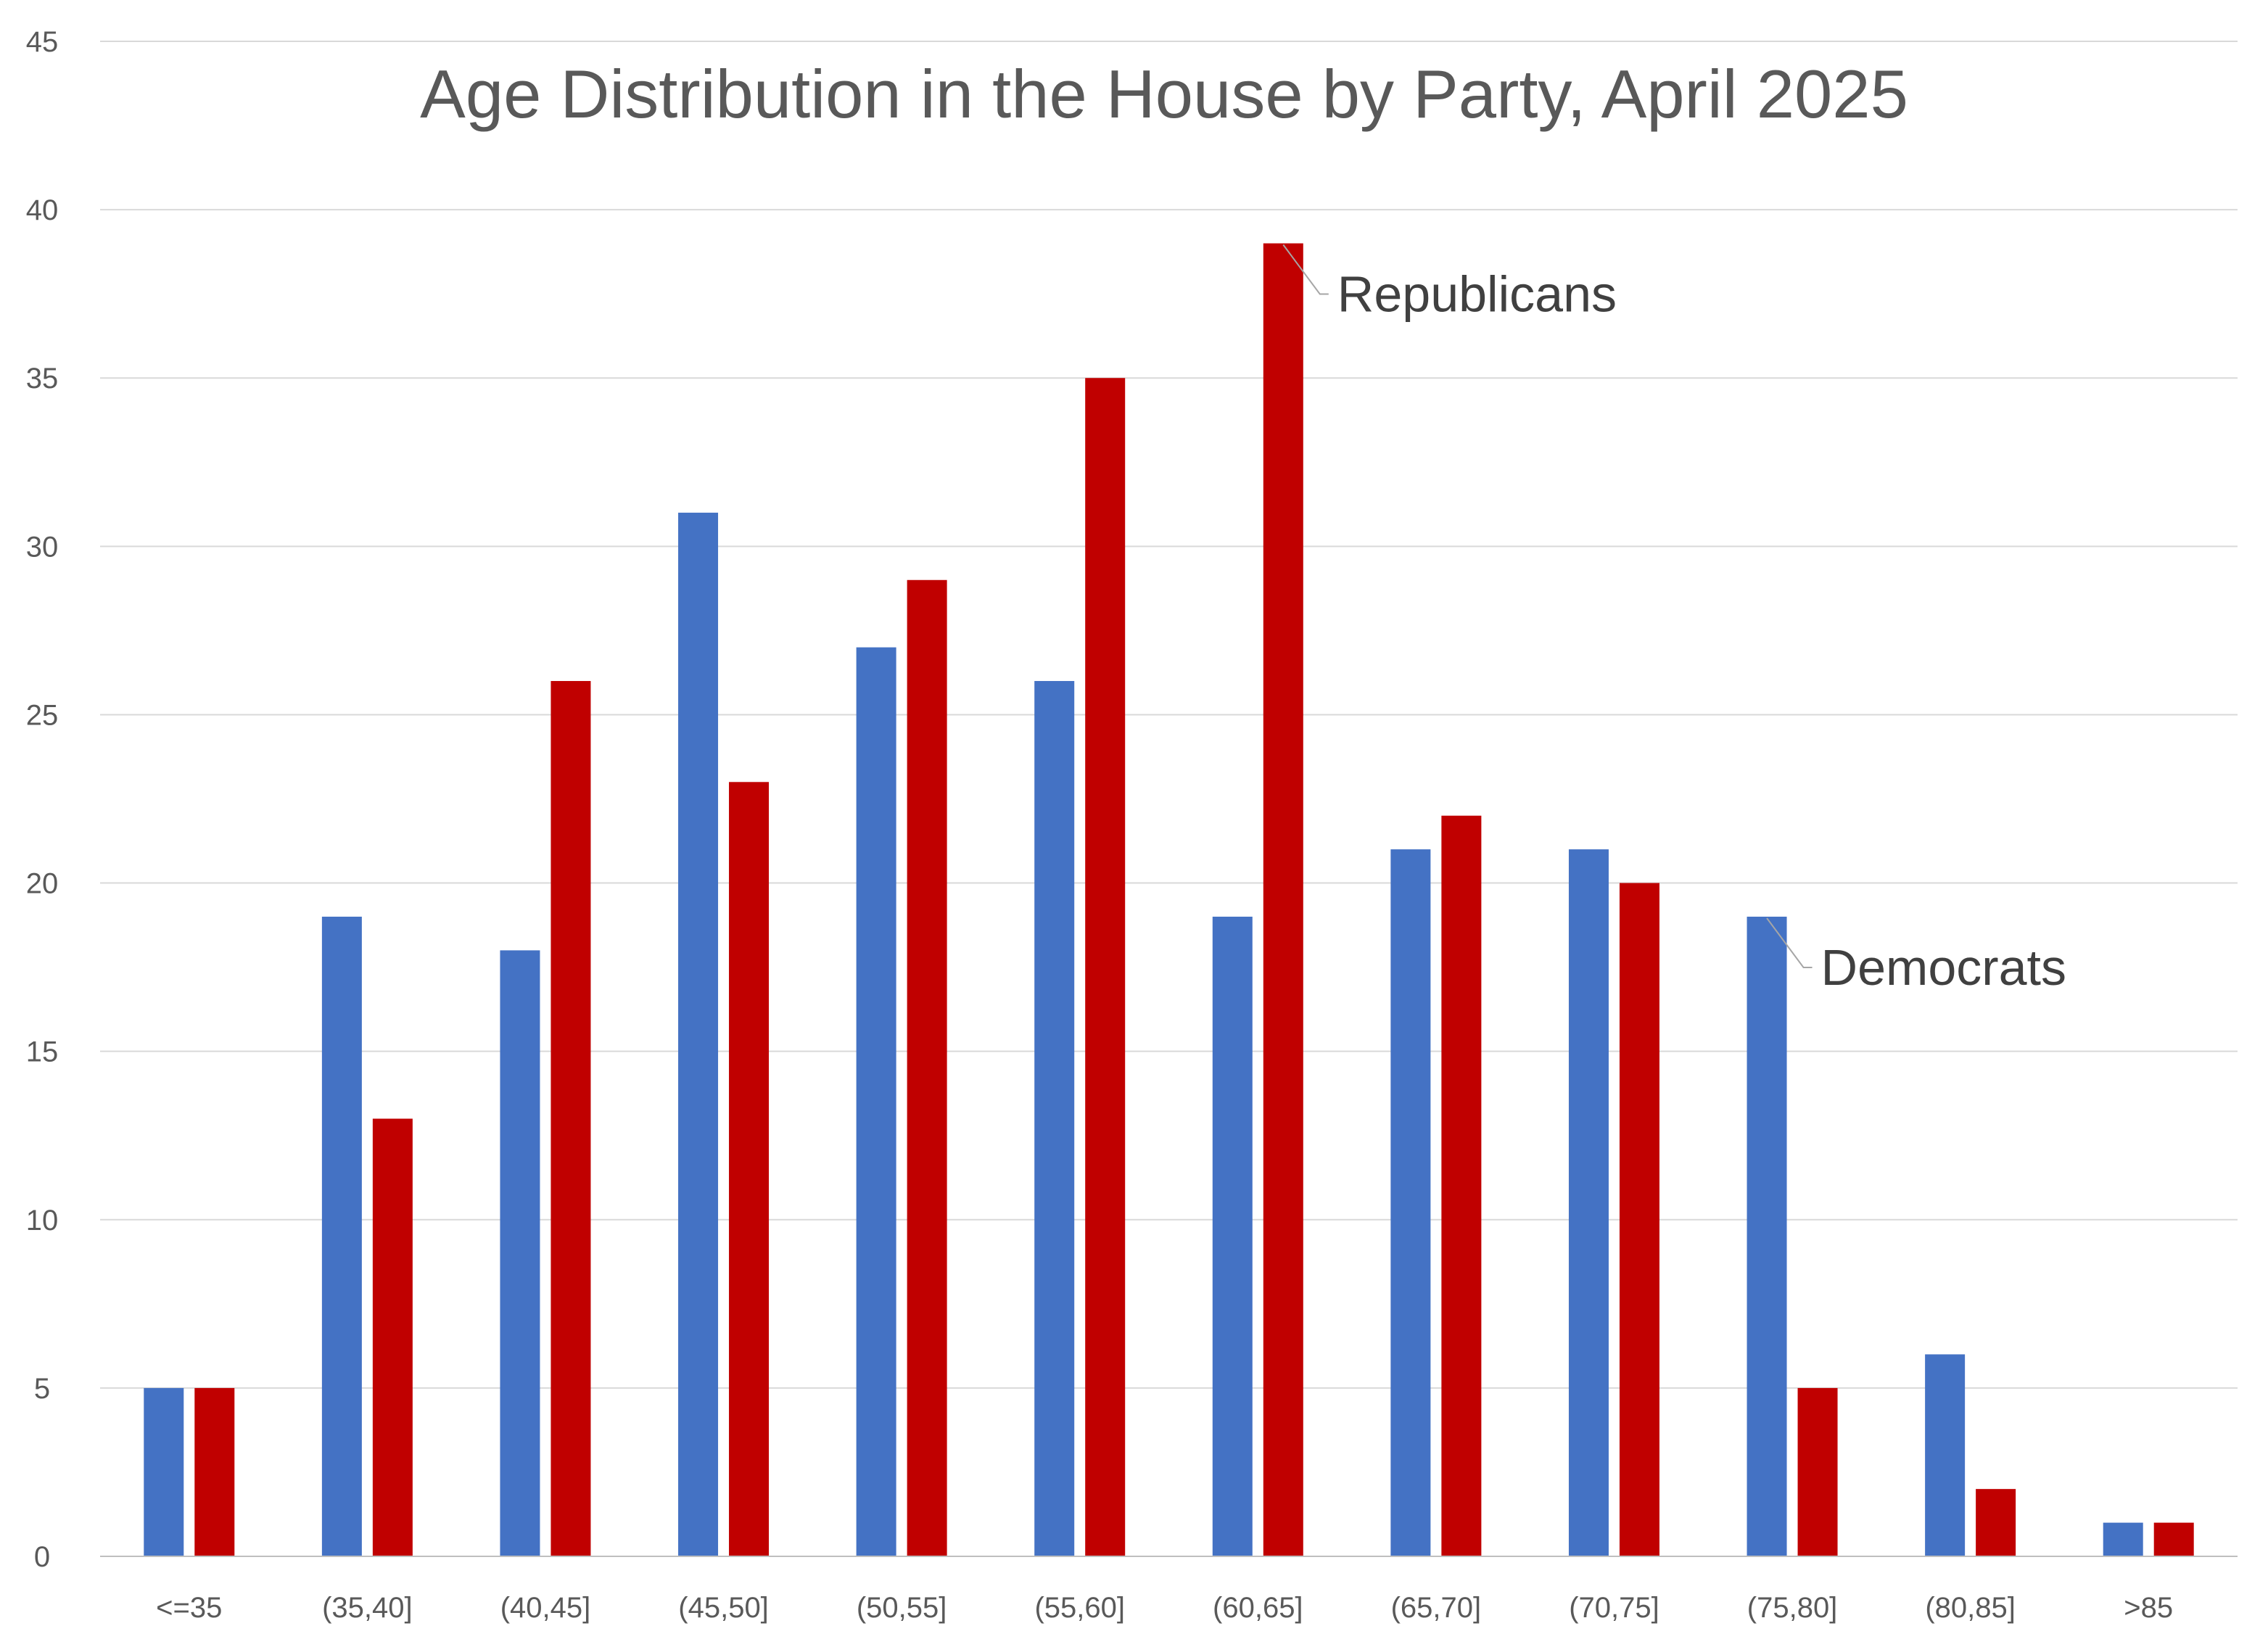 The height and width of the screenshot is (1647, 2268). What do you see at coordinates (1943, 968) in the screenshot?
I see `series-annotation-democrats: Democrats` at bounding box center [1943, 968].